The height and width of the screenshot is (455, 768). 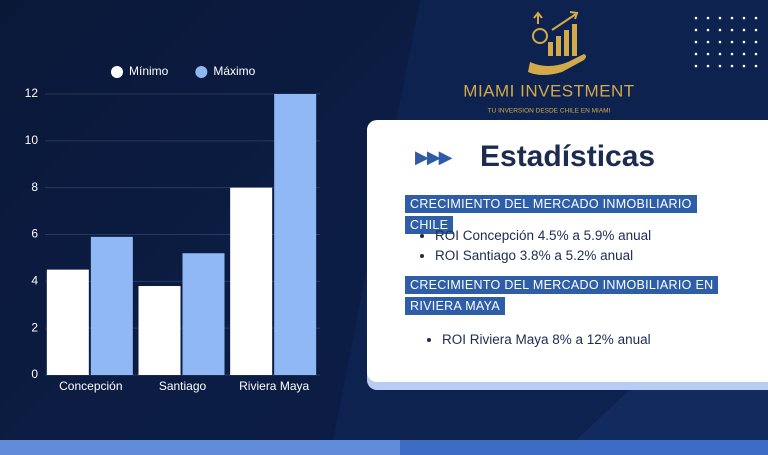 I want to click on bullet-item: ROI Concepción 4.5% a 5.9% anual, so click(x=543, y=236).